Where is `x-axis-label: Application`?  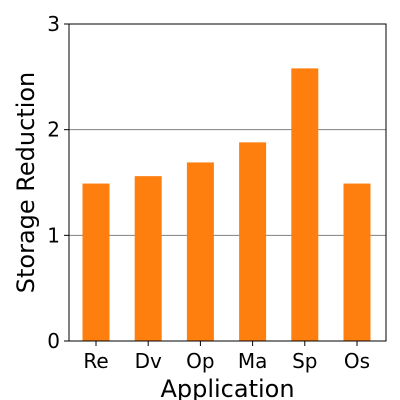 x-axis-label: Application is located at coordinates (227, 387).